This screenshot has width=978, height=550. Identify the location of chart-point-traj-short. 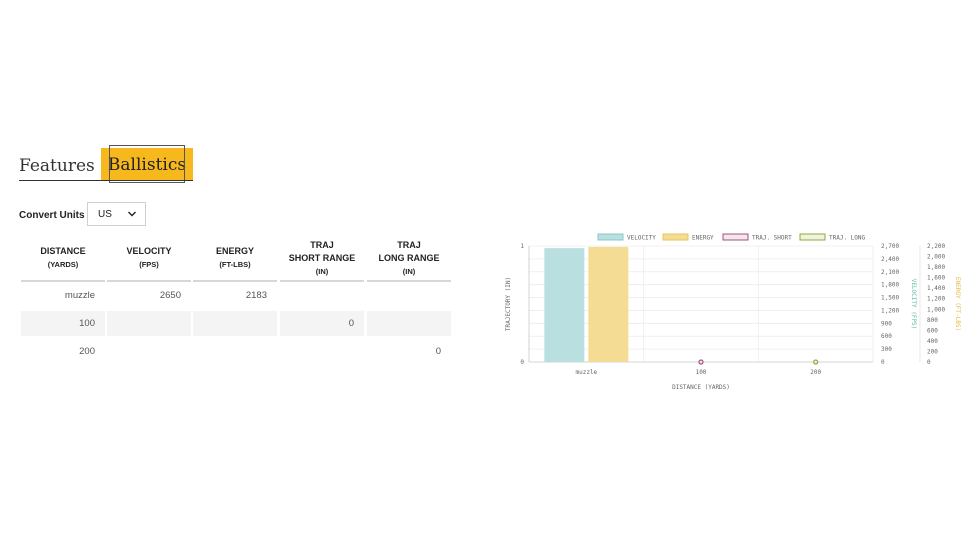
(701, 362).